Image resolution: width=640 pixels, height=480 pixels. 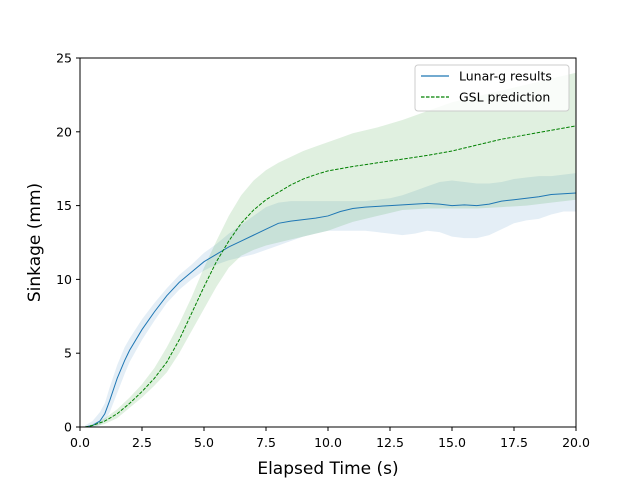 What do you see at coordinates (266, 442) in the screenshot?
I see `x-tick-label: 7.5` at bounding box center [266, 442].